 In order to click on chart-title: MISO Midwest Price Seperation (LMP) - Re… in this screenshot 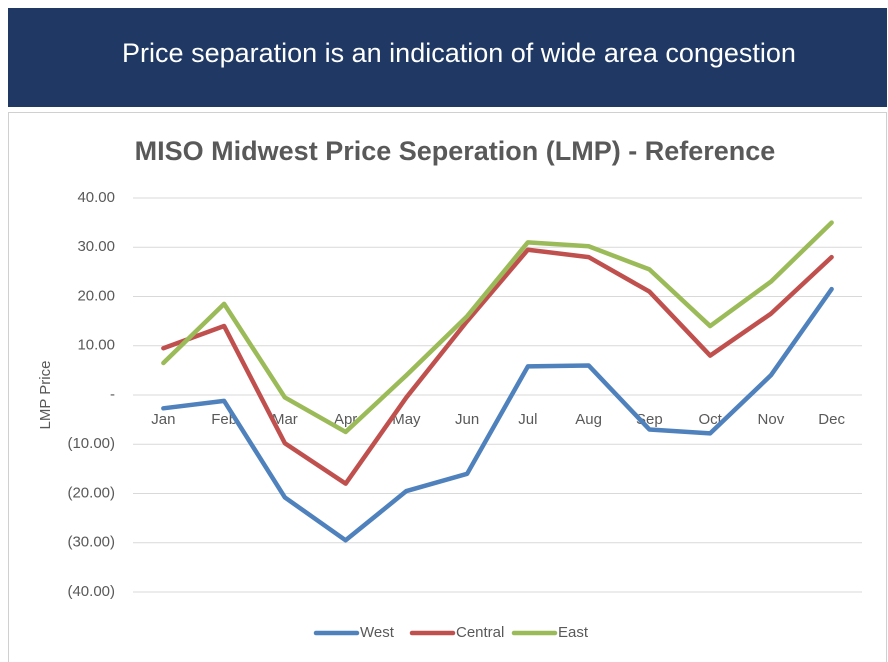, I will do `click(455, 151)`.